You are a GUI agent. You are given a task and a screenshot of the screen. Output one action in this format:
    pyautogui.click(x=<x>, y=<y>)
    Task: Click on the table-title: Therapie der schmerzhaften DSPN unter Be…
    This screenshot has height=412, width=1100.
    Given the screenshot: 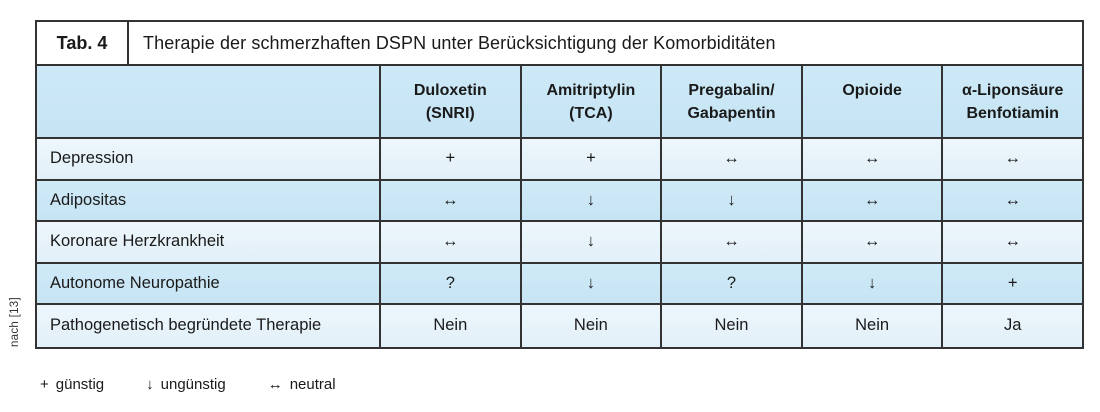 What is the action you would take?
    pyautogui.click(x=459, y=42)
    